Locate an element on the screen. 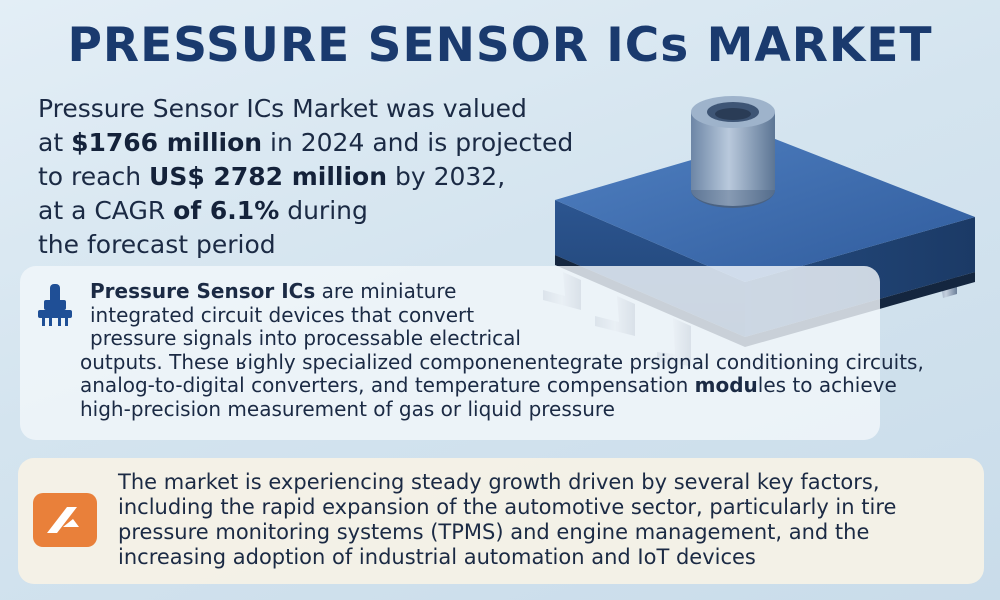  definition-term: Pressure Sensor ICs is located at coordinates (203, 291).